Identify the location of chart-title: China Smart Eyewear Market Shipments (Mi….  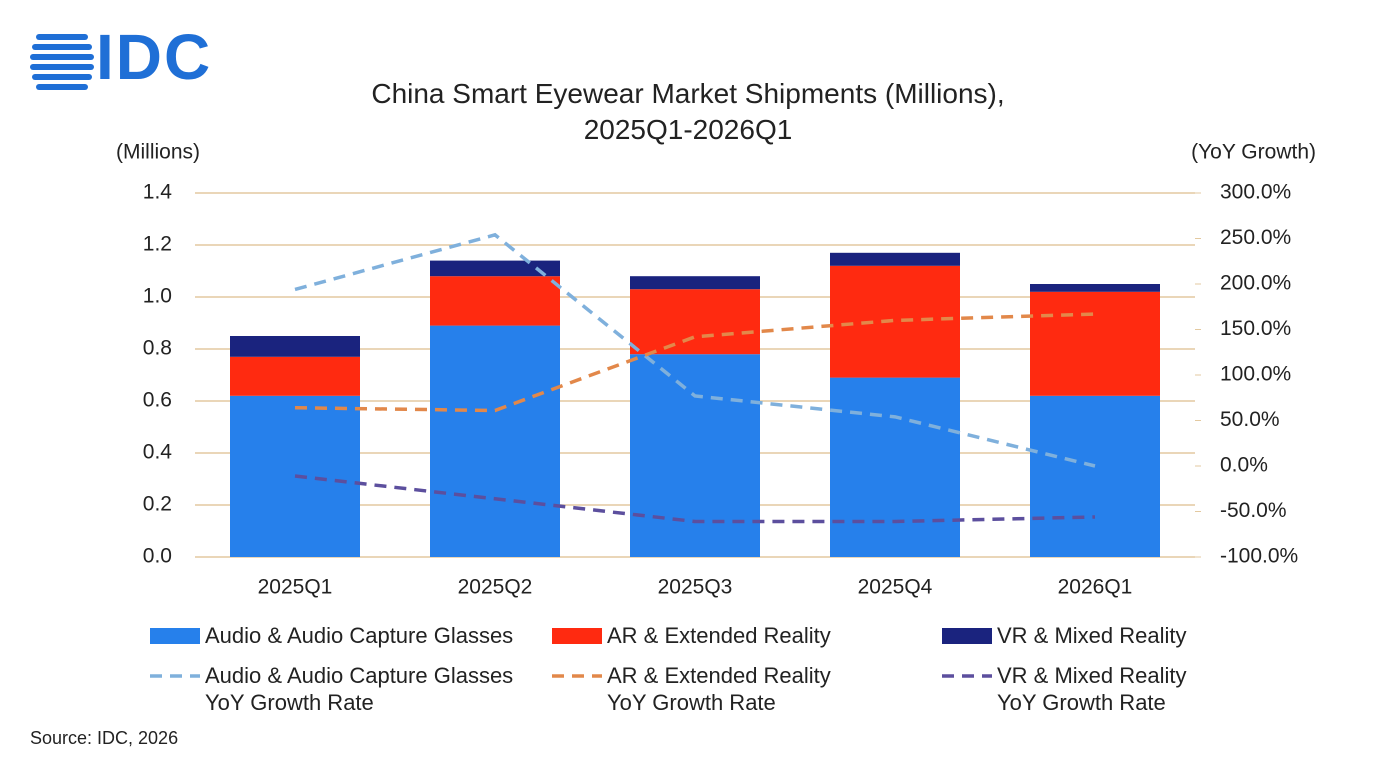
(688, 111).